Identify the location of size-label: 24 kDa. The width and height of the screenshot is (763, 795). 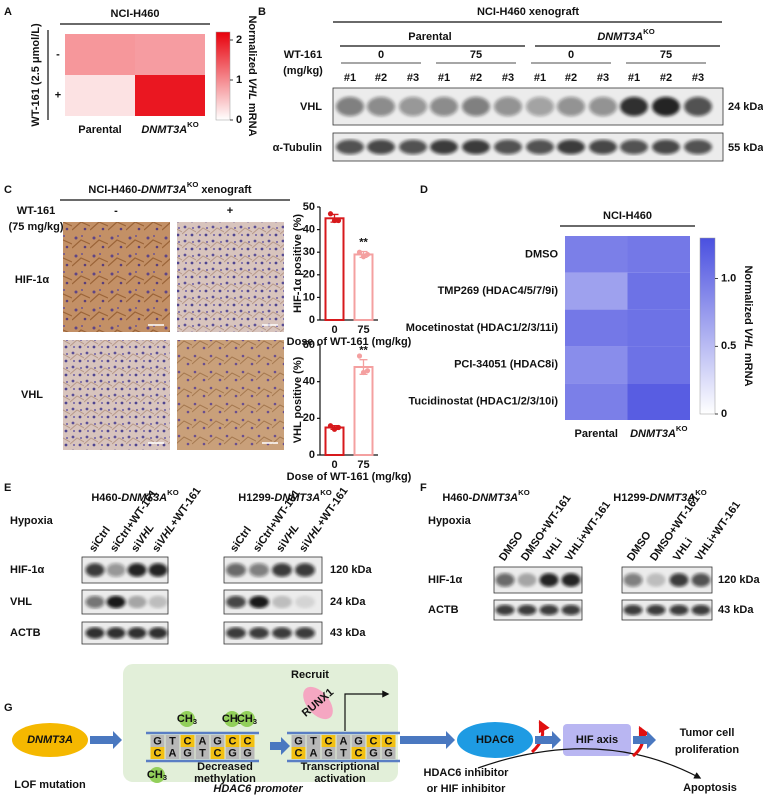
(348, 602).